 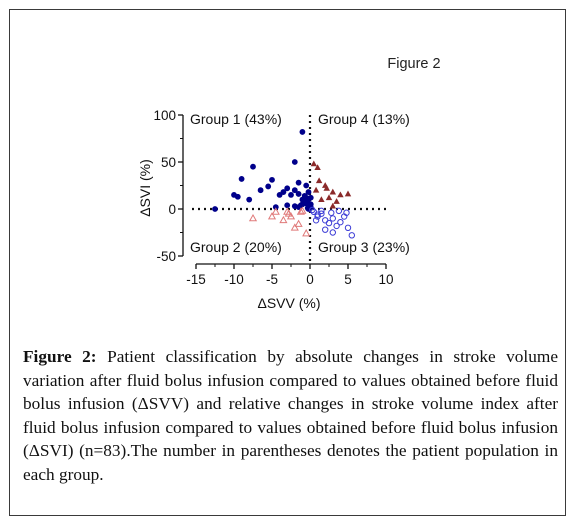 What do you see at coordinates (364, 247) in the screenshot?
I see `group3-label: Group 3 (23%)` at bounding box center [364, 247].